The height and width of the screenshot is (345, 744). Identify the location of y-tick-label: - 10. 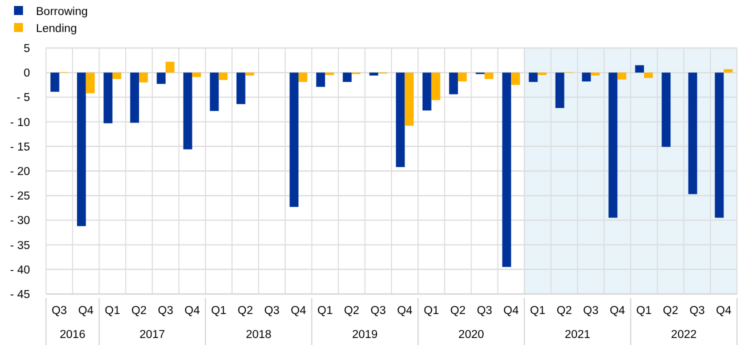
(20, 122).